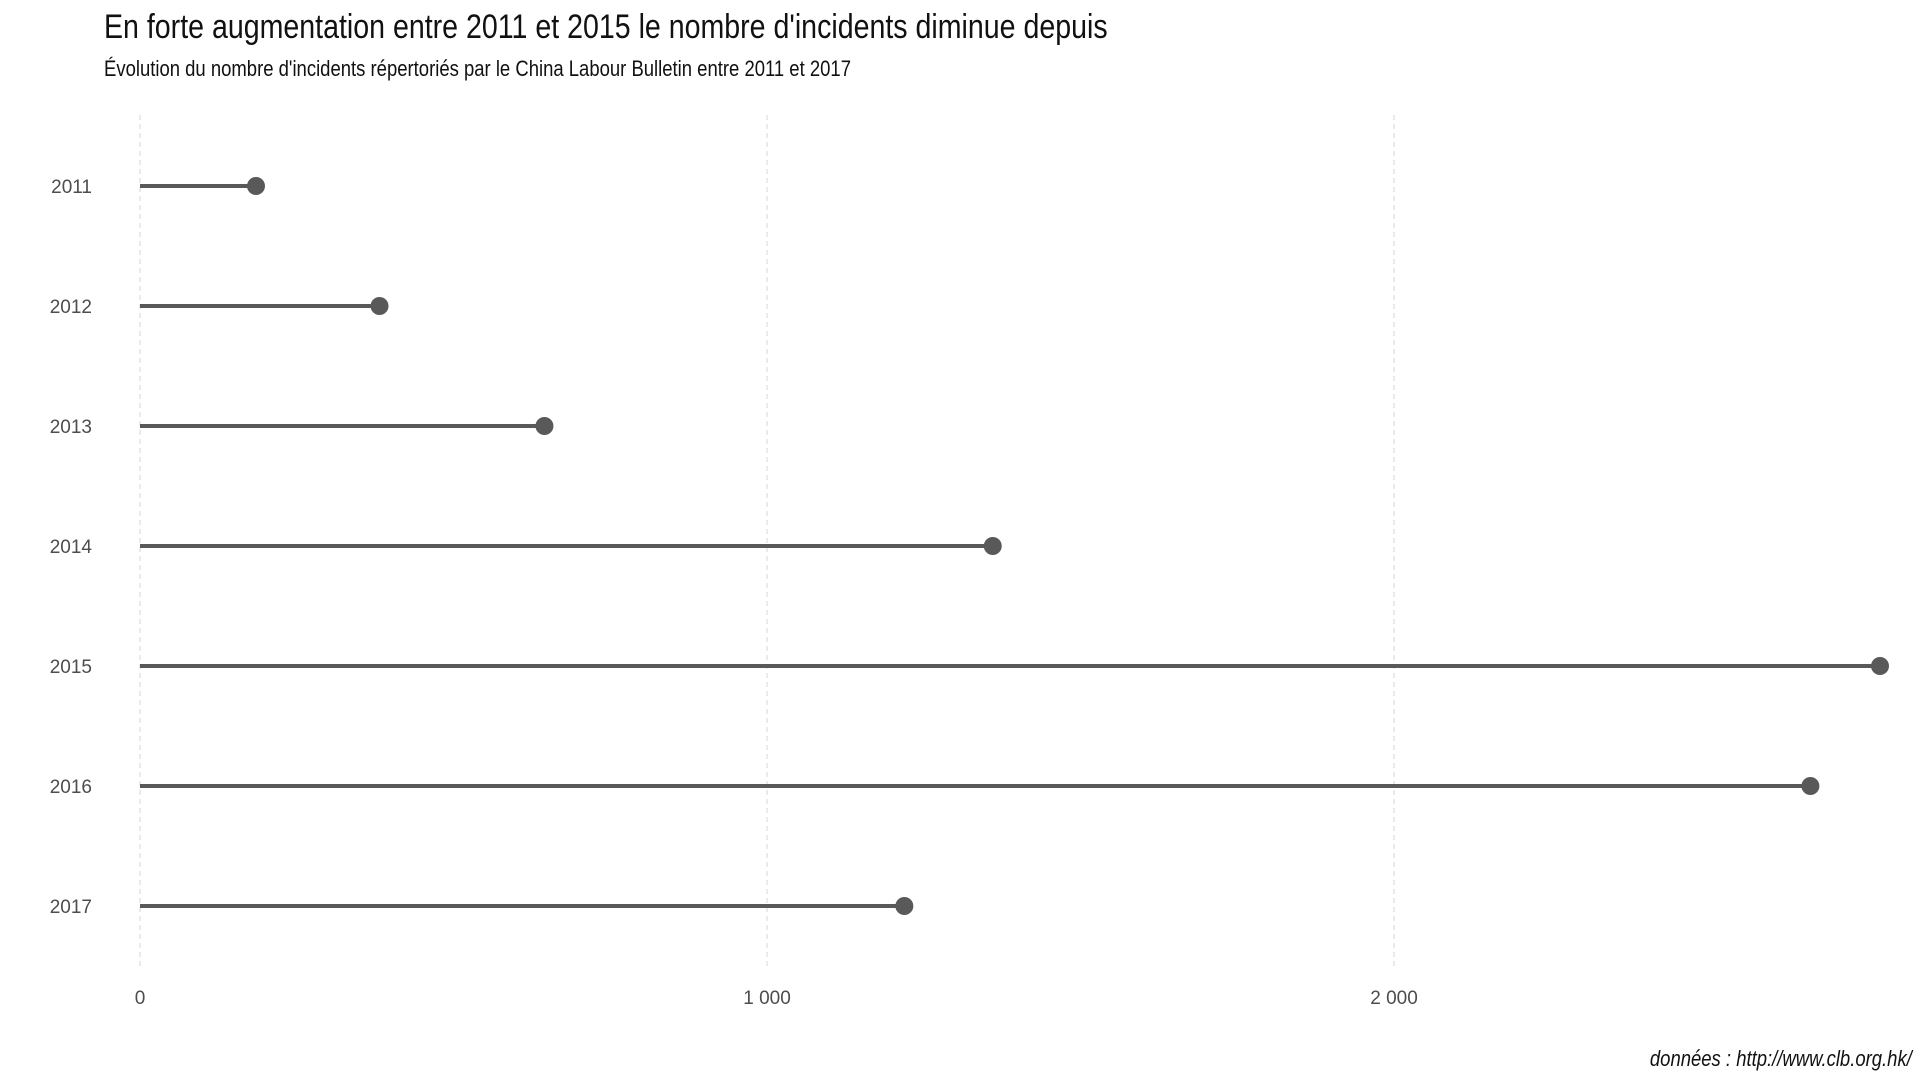 Image resolution: width=1920 pixels, height=1080 pixels. I want to click on y-tick-label: 2014, so click(71, 547).